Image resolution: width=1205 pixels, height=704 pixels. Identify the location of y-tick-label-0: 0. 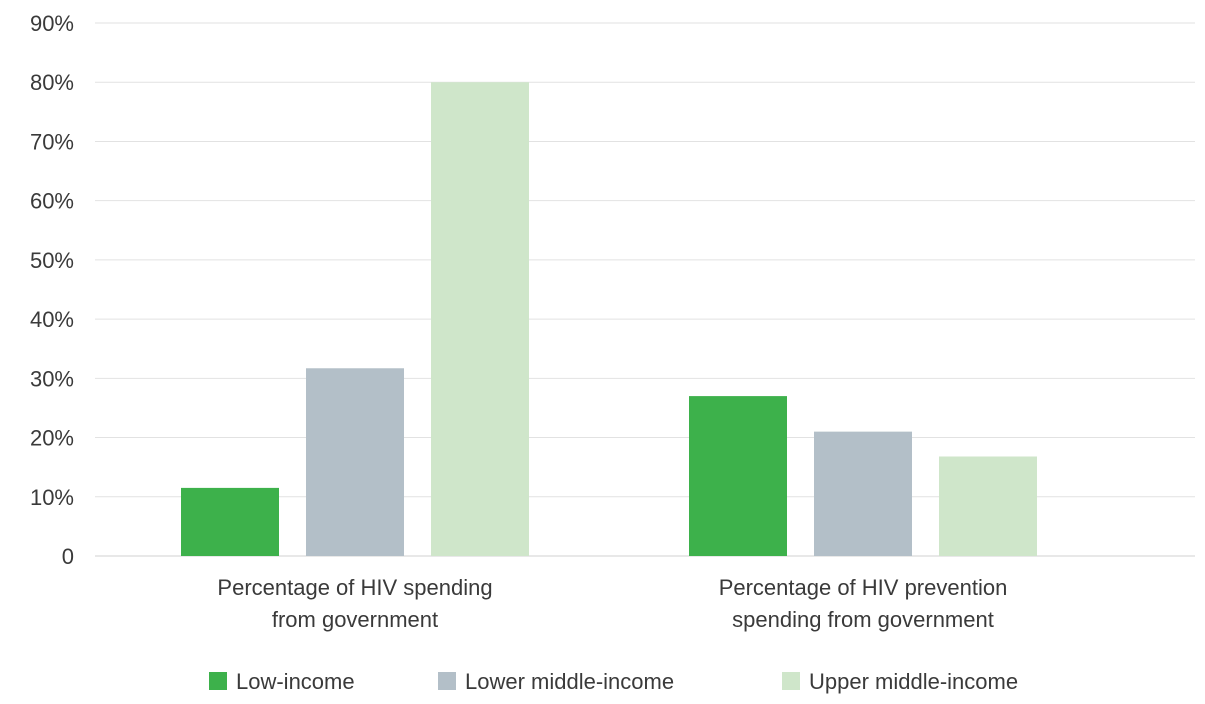
(68, 556).